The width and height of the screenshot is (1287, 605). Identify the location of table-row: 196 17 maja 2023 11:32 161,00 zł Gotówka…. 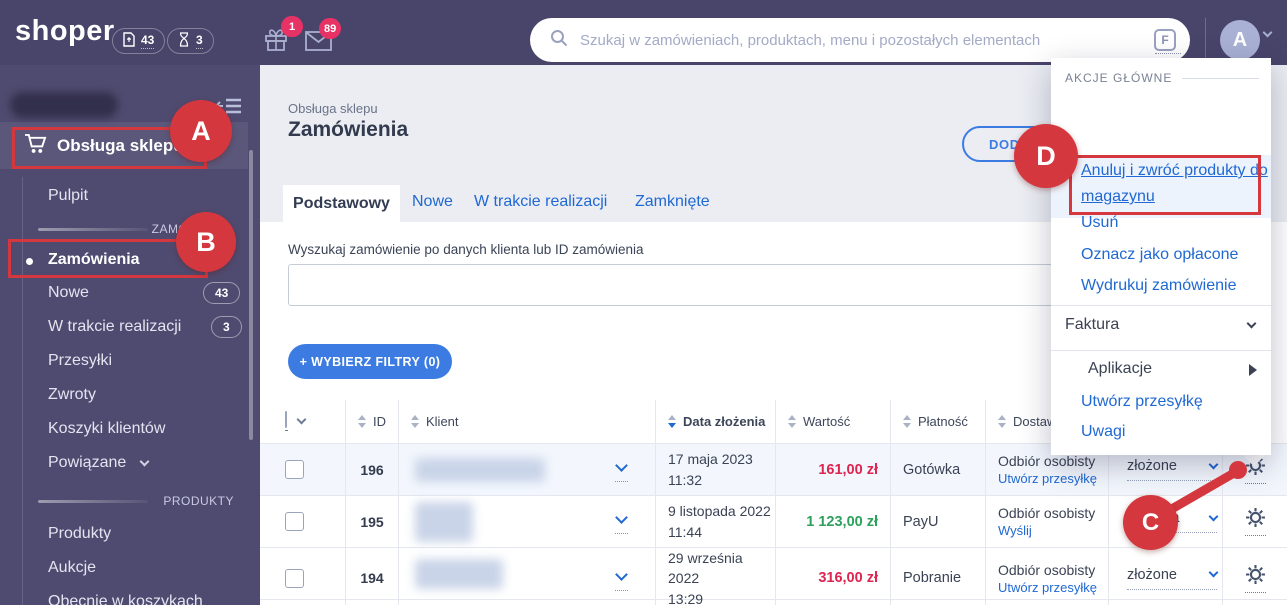
(773, 470).